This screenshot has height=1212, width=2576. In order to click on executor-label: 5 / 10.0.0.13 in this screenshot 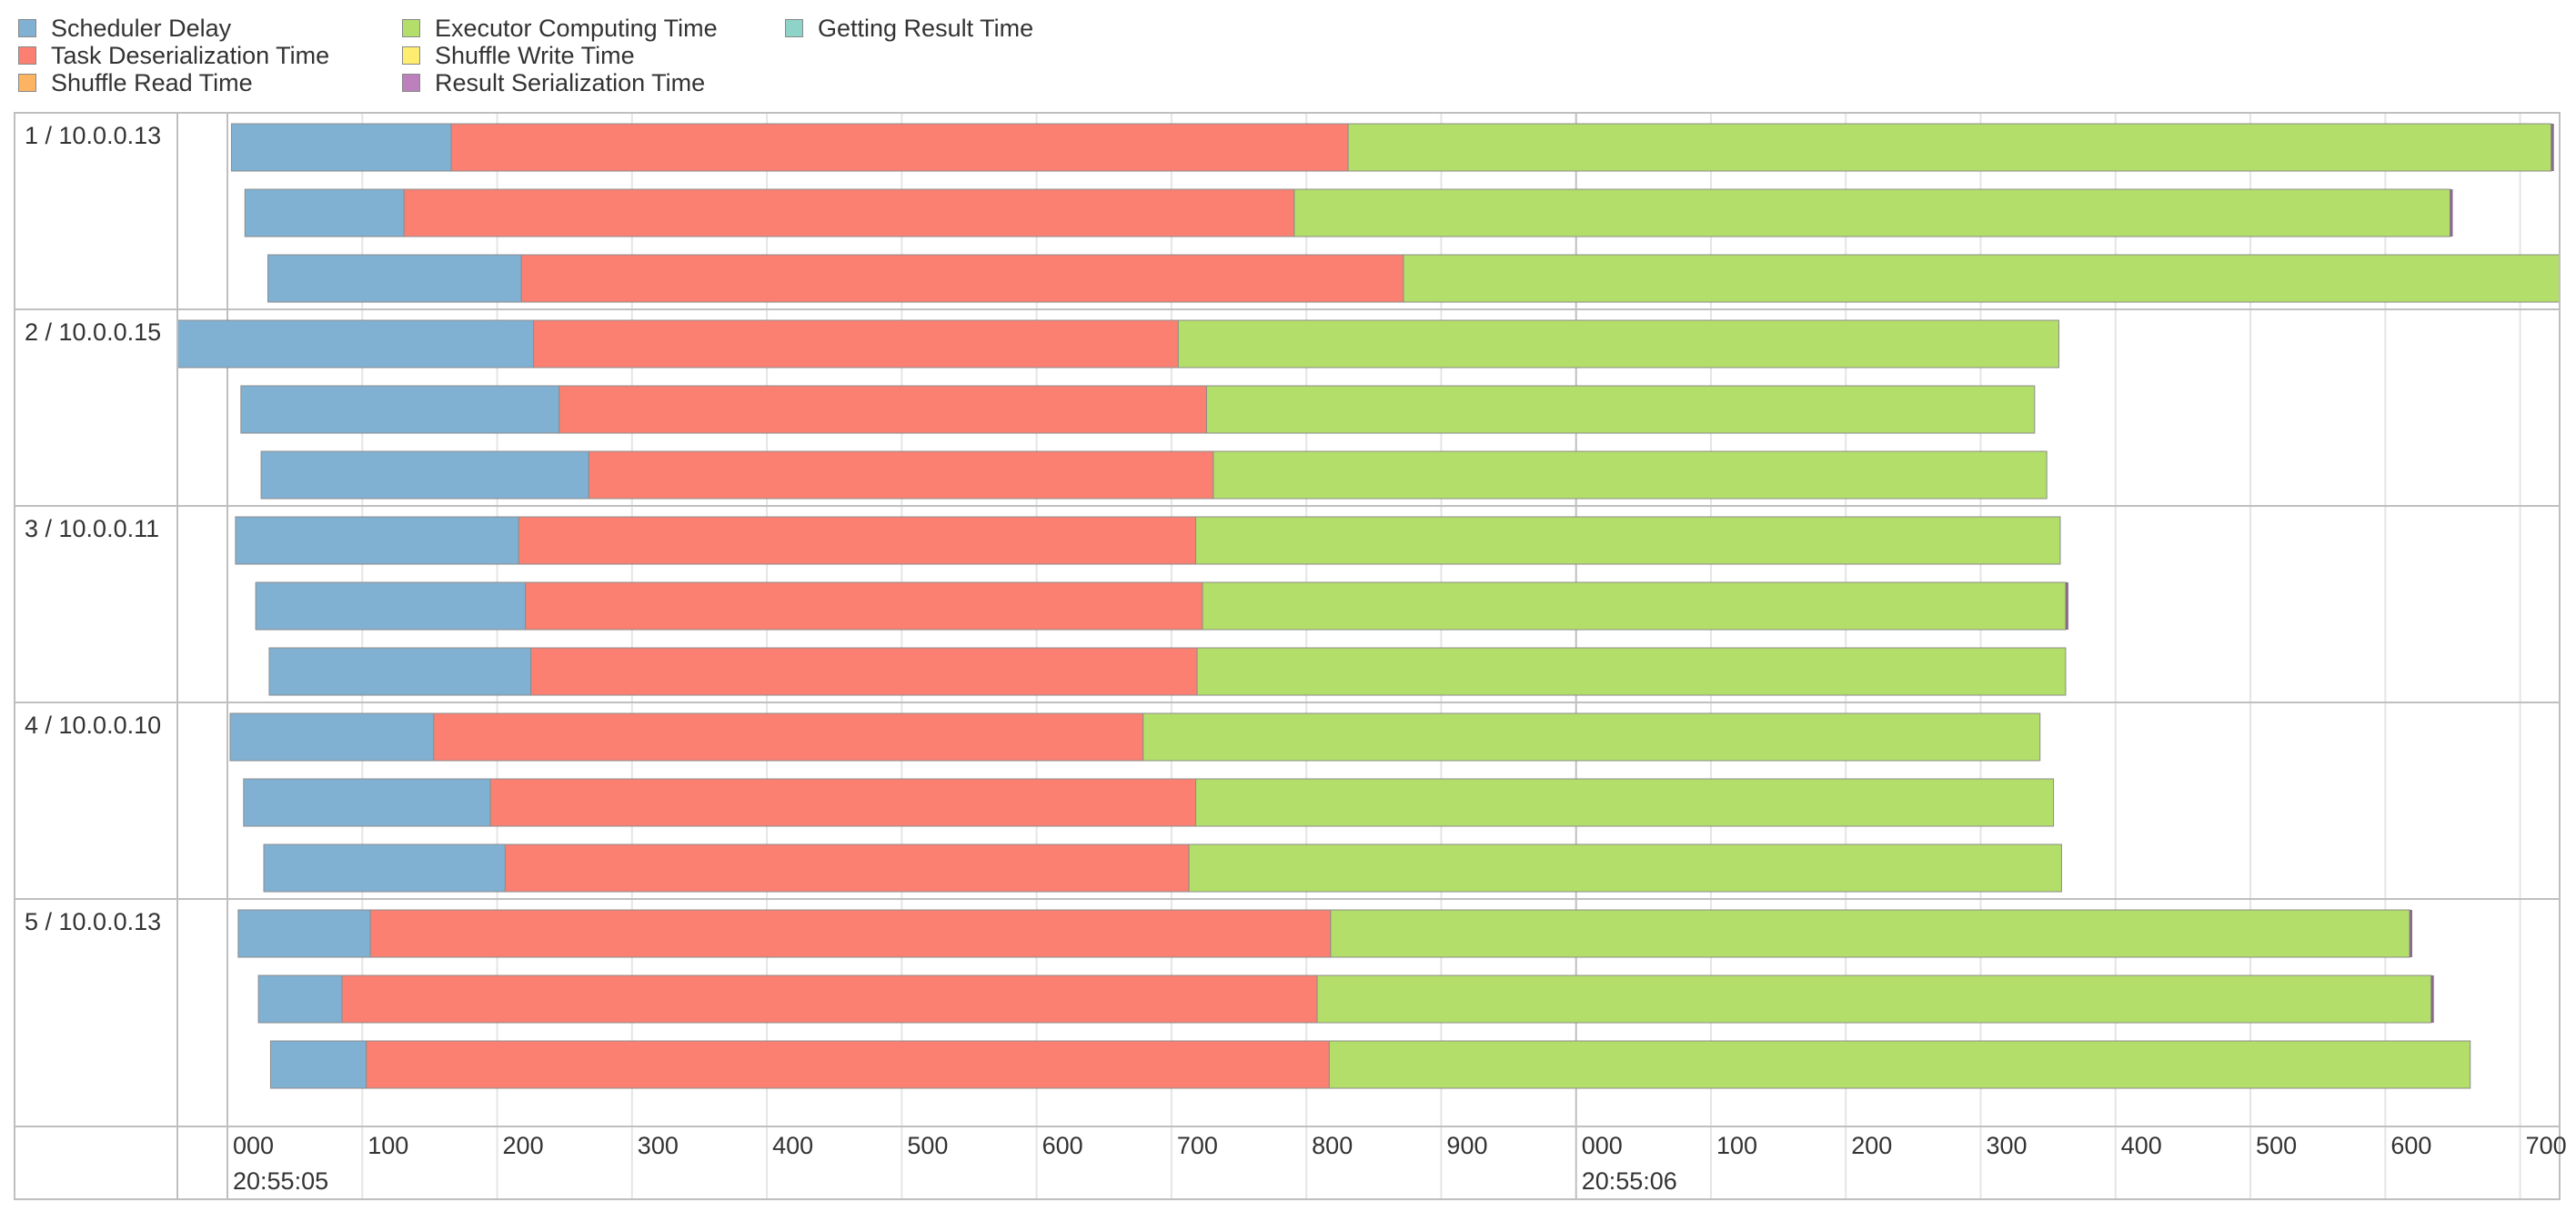, I will do `click(93, 922)`.